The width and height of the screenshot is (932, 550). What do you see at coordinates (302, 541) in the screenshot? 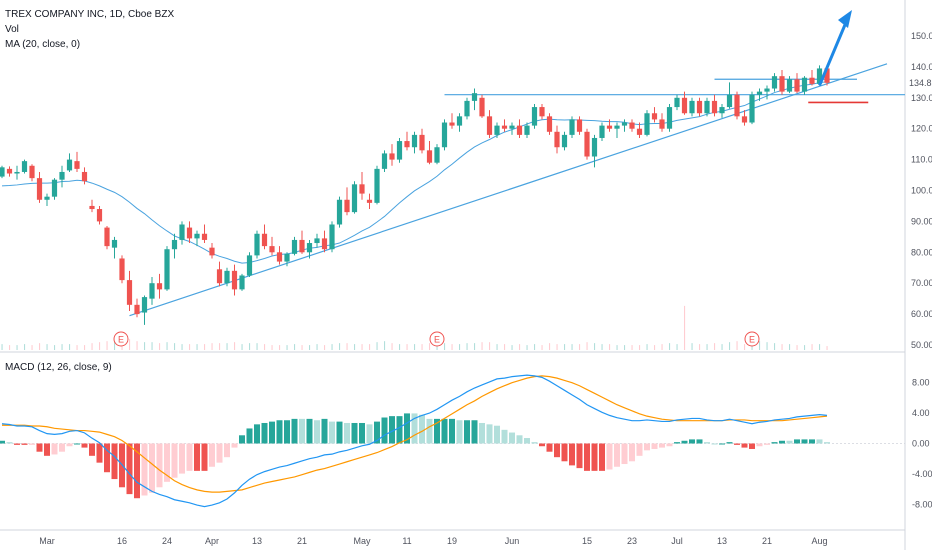
I see `time-tick-label: 21` at bounding box center [302, 541].